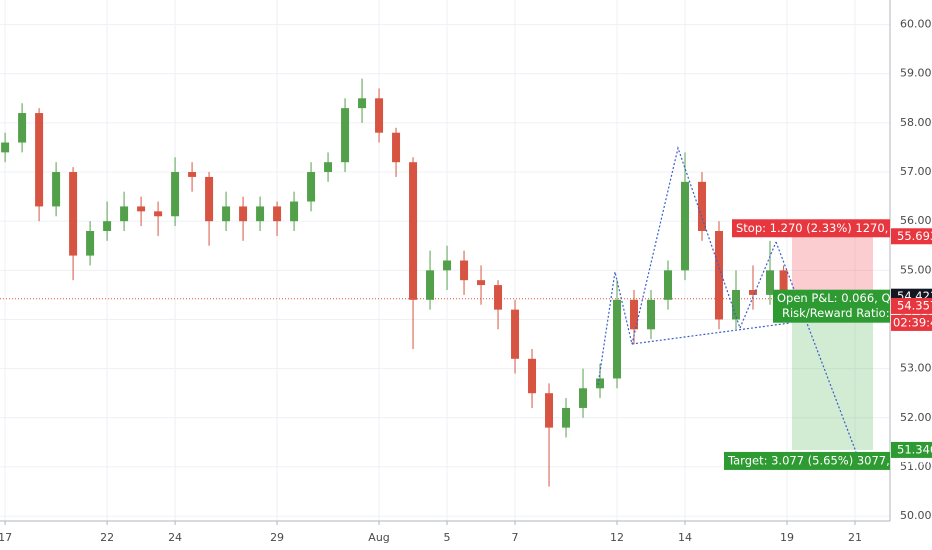 This screenshot has width=932, height=550. I want to click on x-tick-label: 19, so click(787, 537).